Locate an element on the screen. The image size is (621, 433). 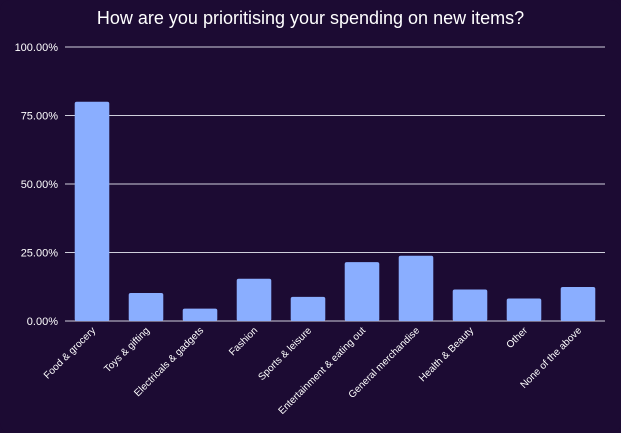
y-tick-label: 0.00% is located at coordinates (42, 322).